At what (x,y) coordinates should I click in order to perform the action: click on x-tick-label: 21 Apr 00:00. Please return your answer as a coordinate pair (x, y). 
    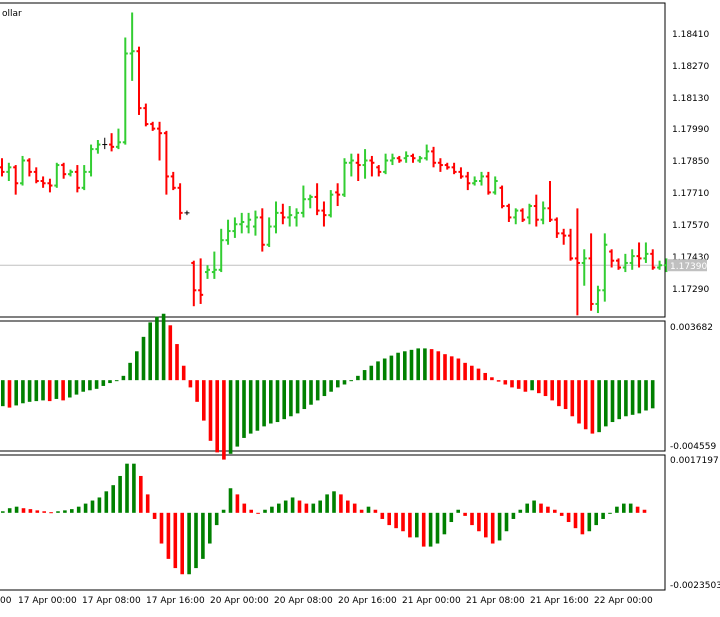
    Looking at the image, I should click on (431, 601).